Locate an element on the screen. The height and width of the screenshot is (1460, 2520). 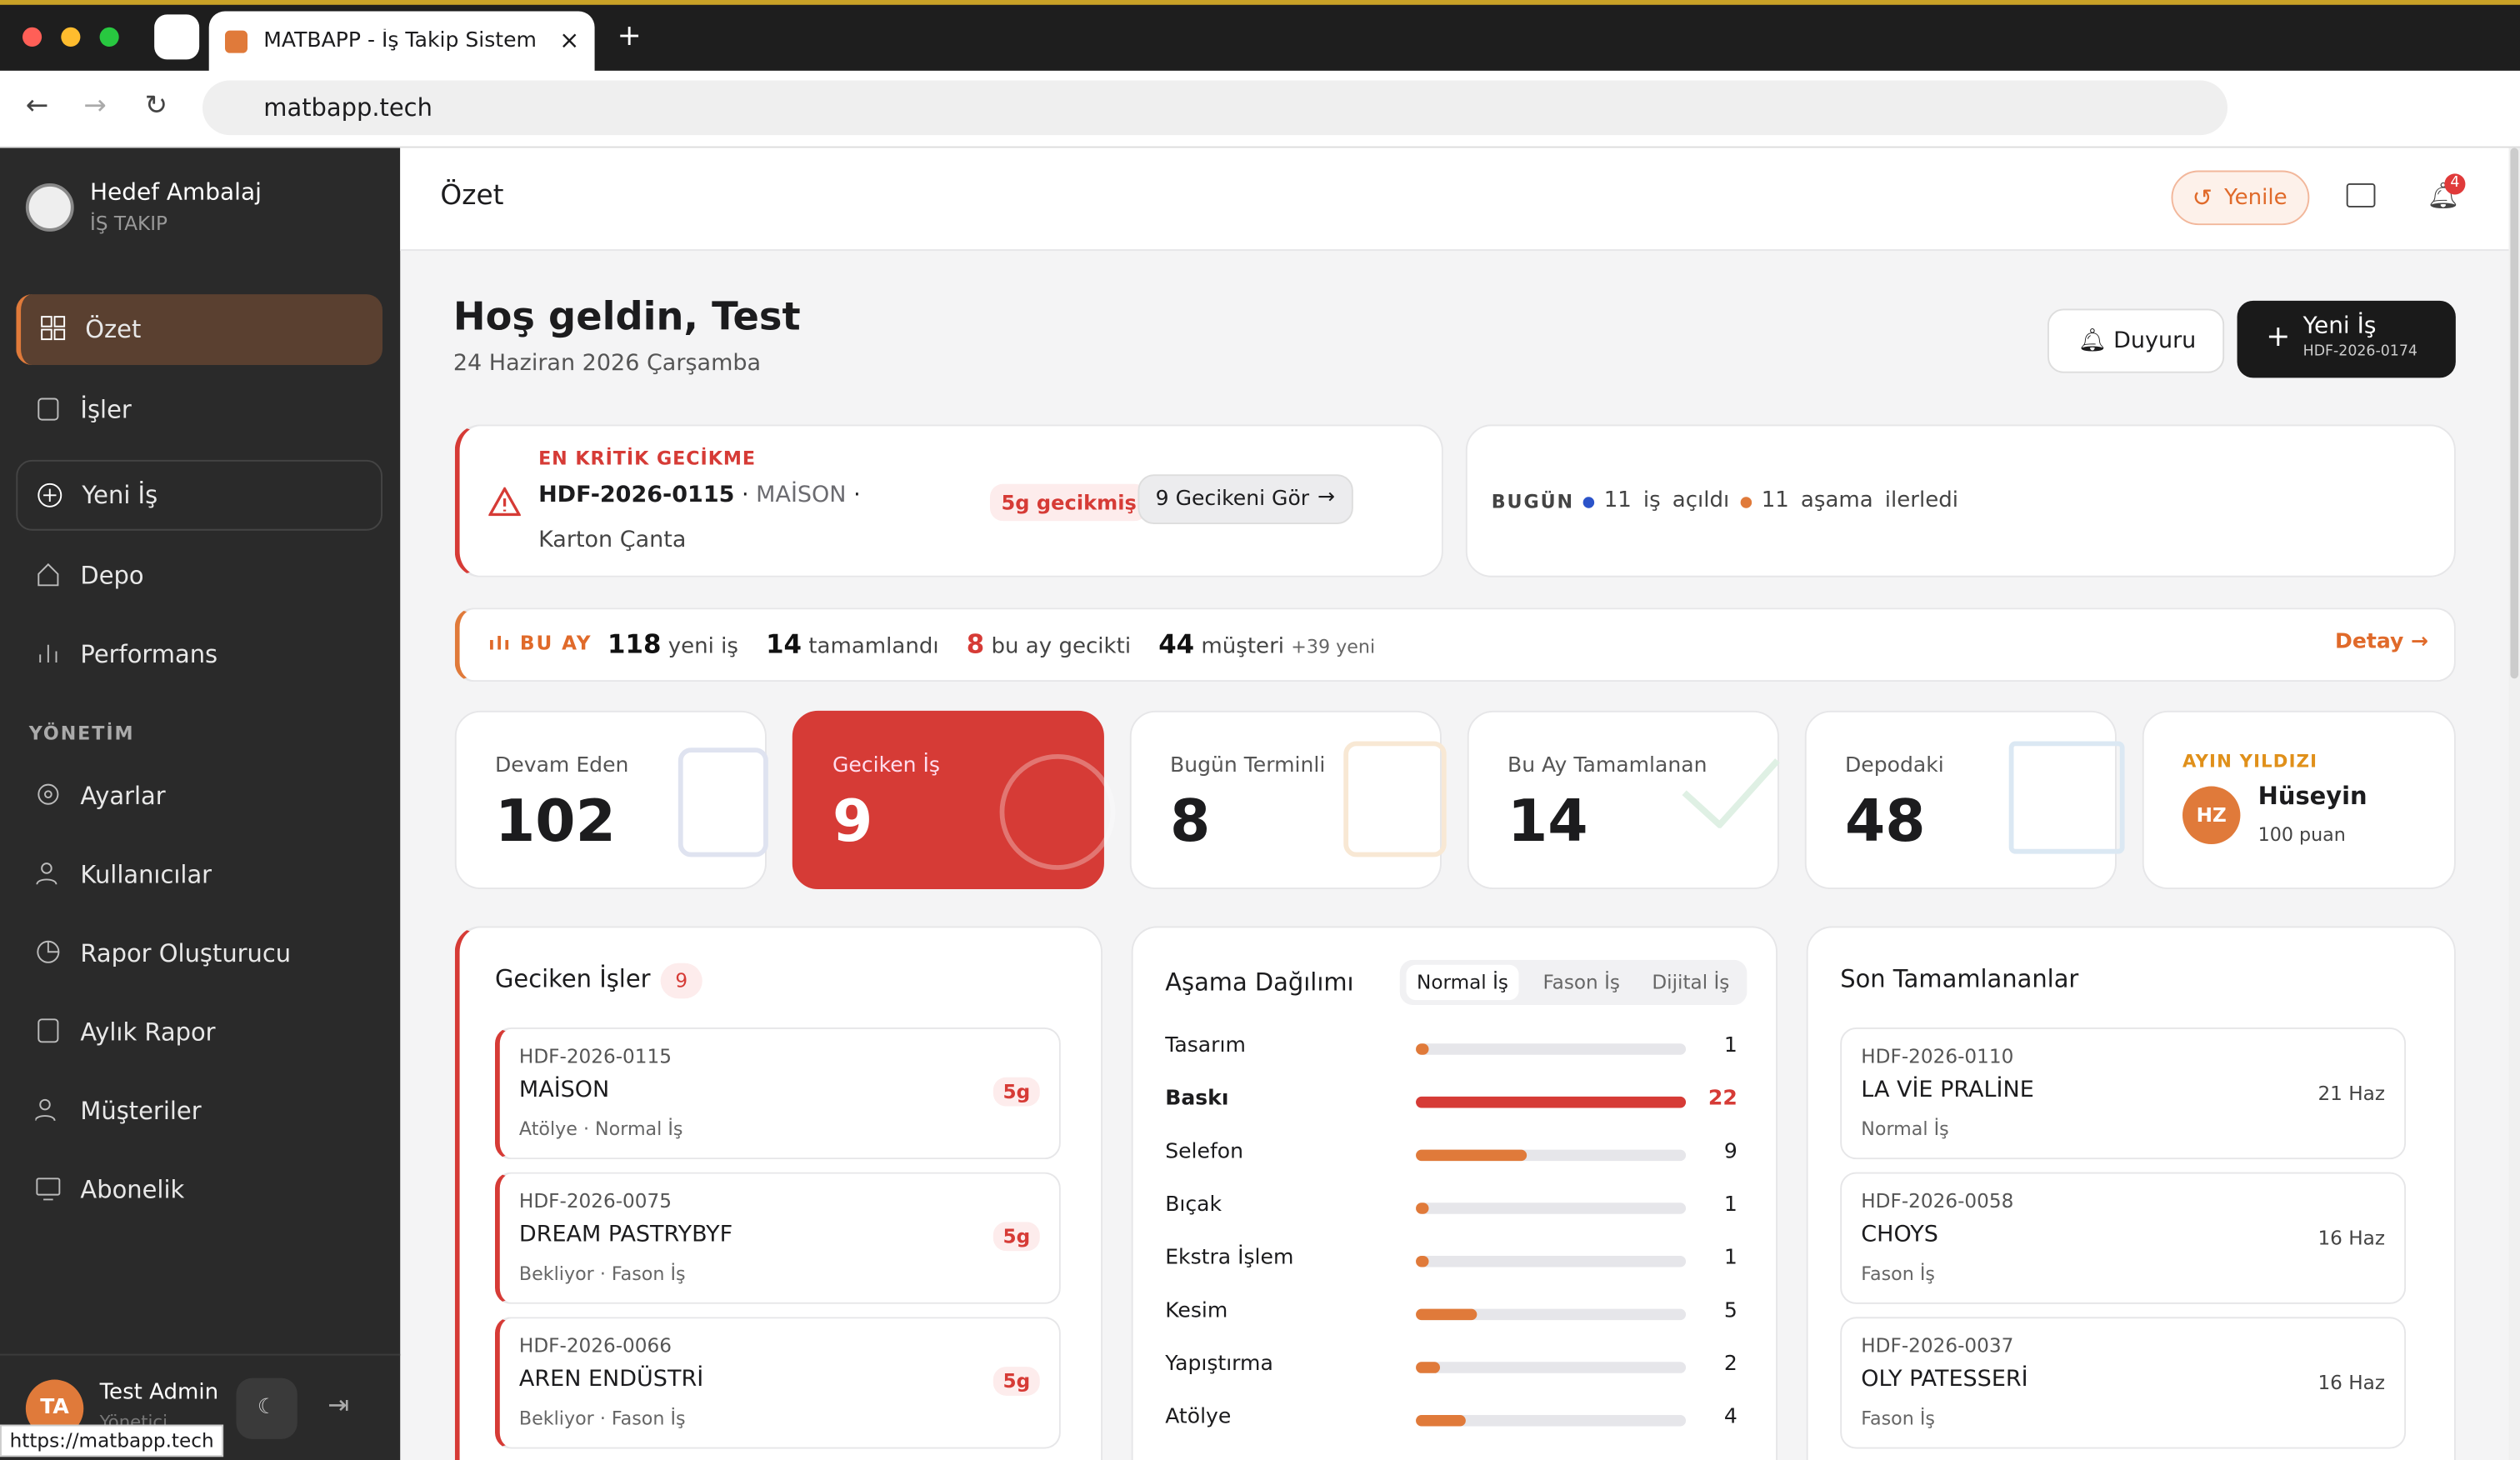
nav-item: Aylık Rapor is located at coordinates (199, 1032).